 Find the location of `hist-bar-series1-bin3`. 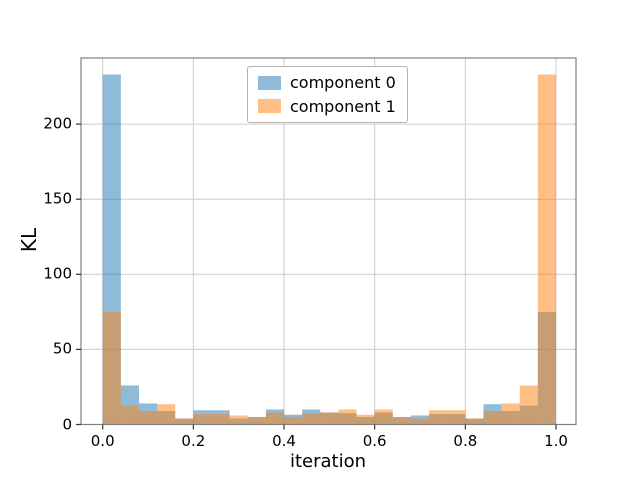

hist-bar-series1-bin3 is located at coordinates (166, 414).